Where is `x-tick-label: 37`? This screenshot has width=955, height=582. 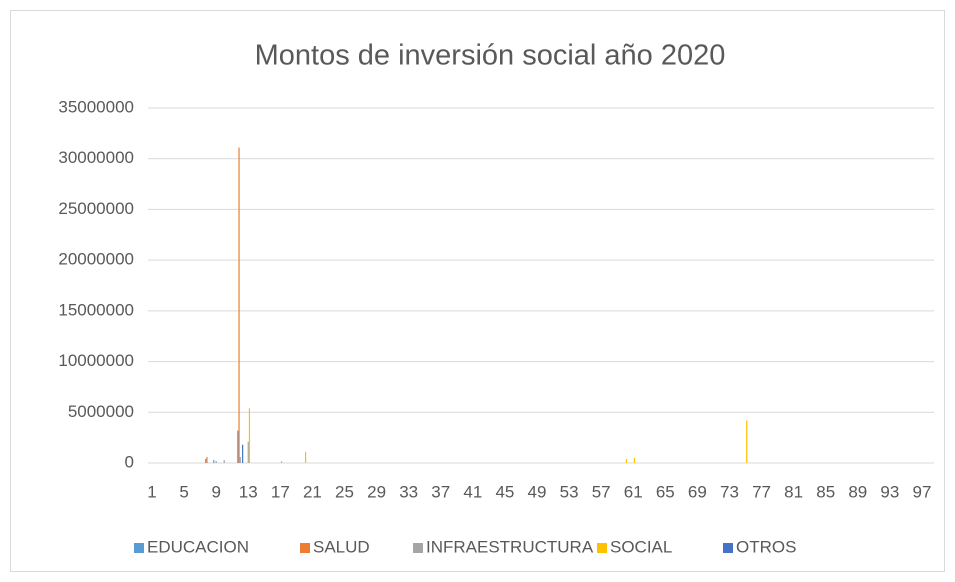 x-tick-label: 37 is located at coordinates (440, 491).